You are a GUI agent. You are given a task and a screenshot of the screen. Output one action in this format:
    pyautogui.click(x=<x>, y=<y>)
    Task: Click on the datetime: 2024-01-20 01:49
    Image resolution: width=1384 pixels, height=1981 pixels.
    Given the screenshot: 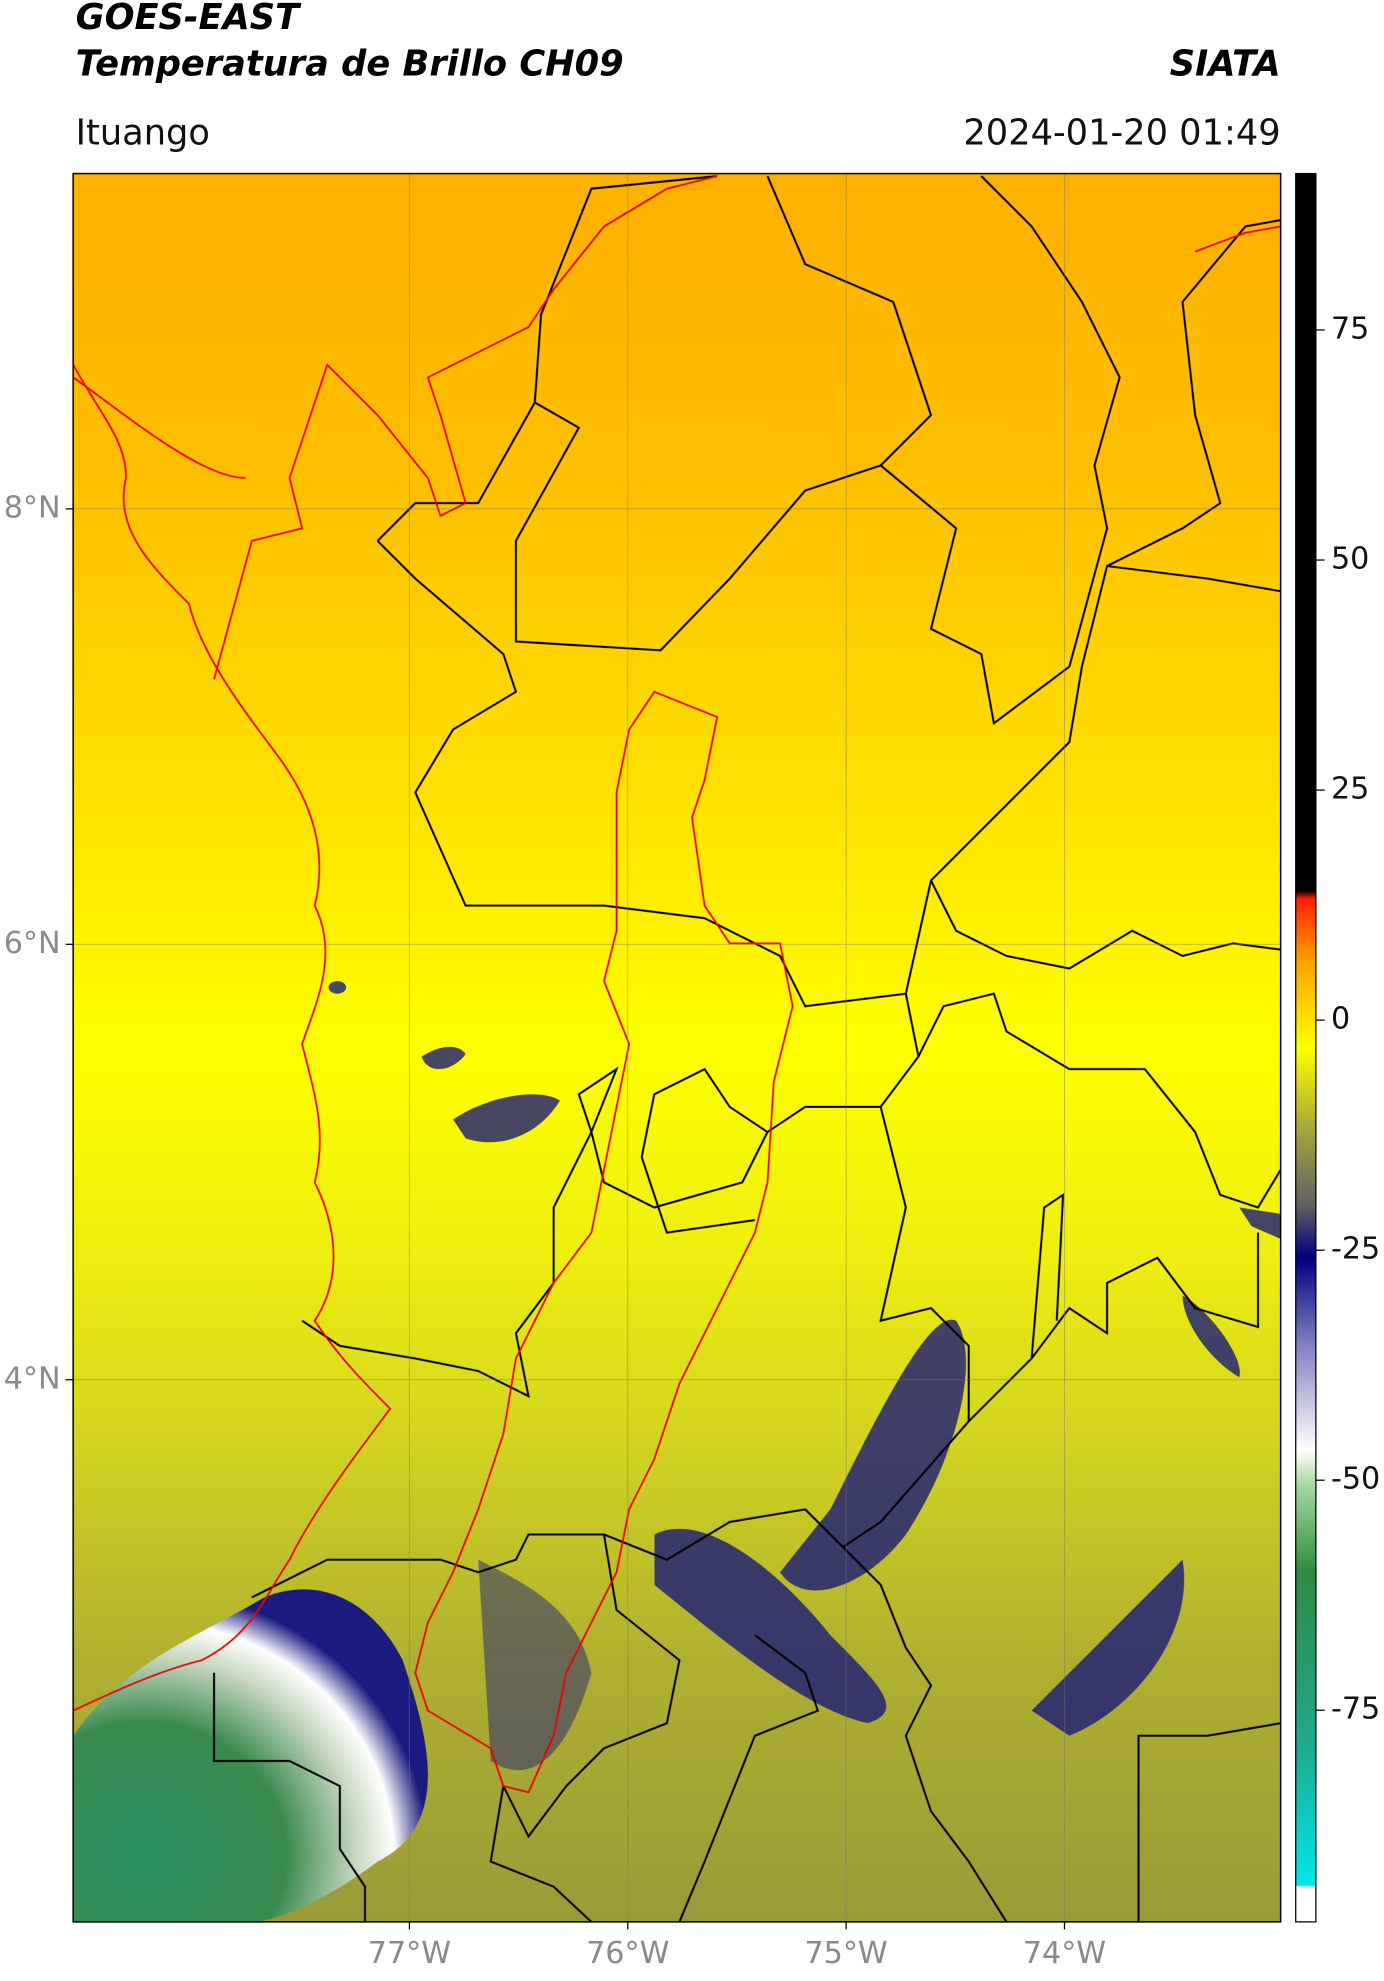 What is the action you would take?
    pyautogui.click(x=1121, y=133)
    